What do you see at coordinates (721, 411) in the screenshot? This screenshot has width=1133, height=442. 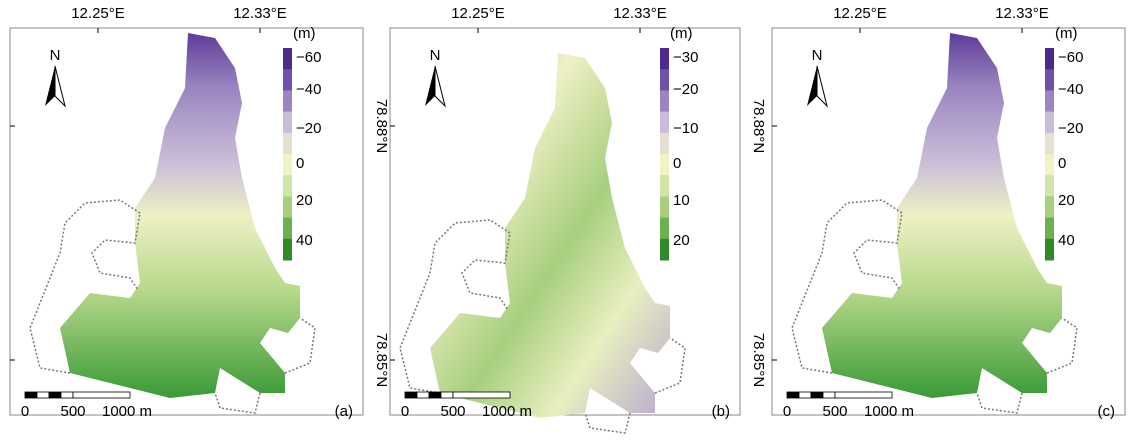 I see `panel-label: (b)` at bounding box center [721, 411].